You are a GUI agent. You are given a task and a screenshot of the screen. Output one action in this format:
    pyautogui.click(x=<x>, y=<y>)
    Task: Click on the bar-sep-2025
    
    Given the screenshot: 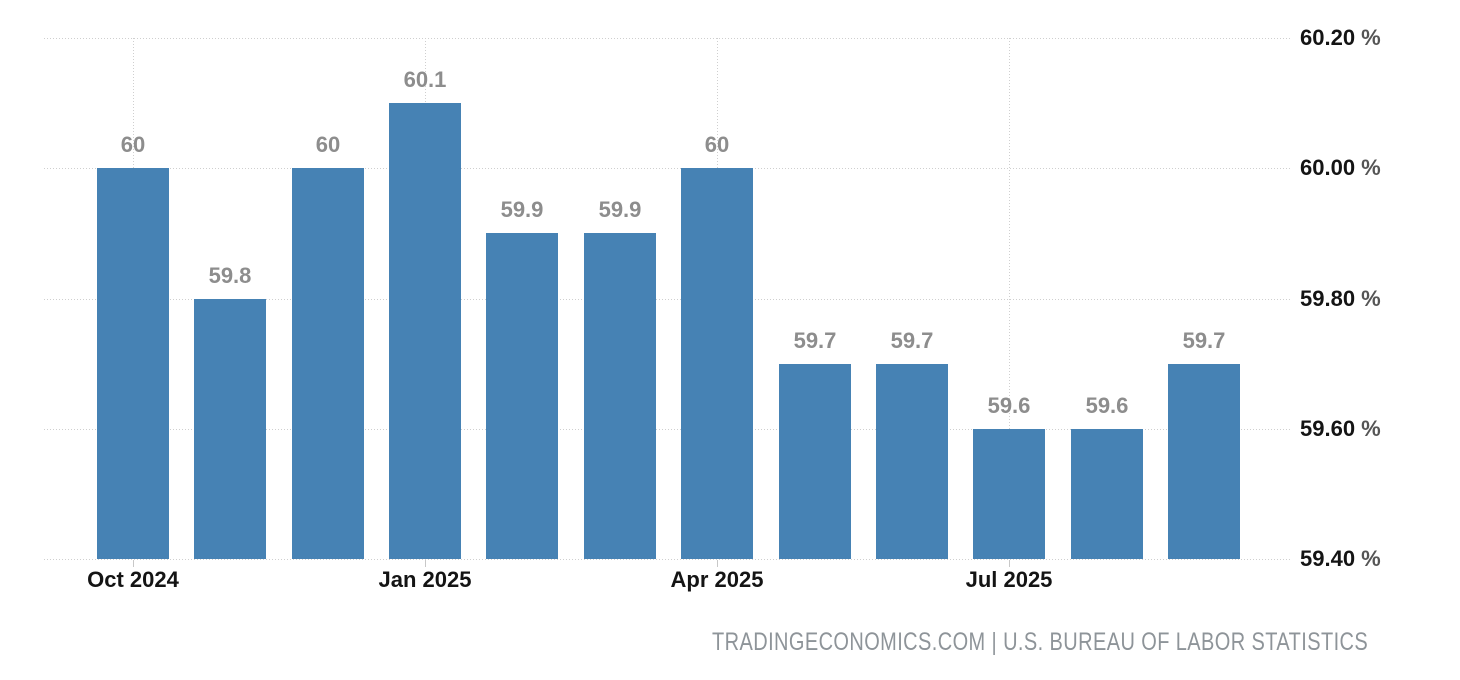 What is the action you would take?
    pyautogui.click(x=1204, y=461)
    